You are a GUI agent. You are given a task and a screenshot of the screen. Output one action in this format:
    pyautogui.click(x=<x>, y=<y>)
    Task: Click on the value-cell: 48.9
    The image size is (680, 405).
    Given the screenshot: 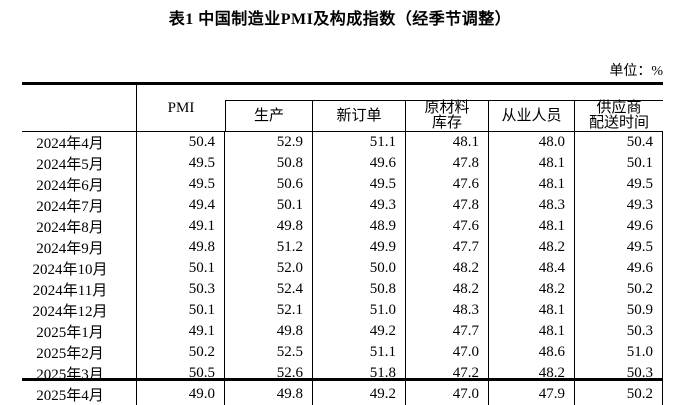 What is the action you would take?
    pyautogui.click(x=359, y=226)
    